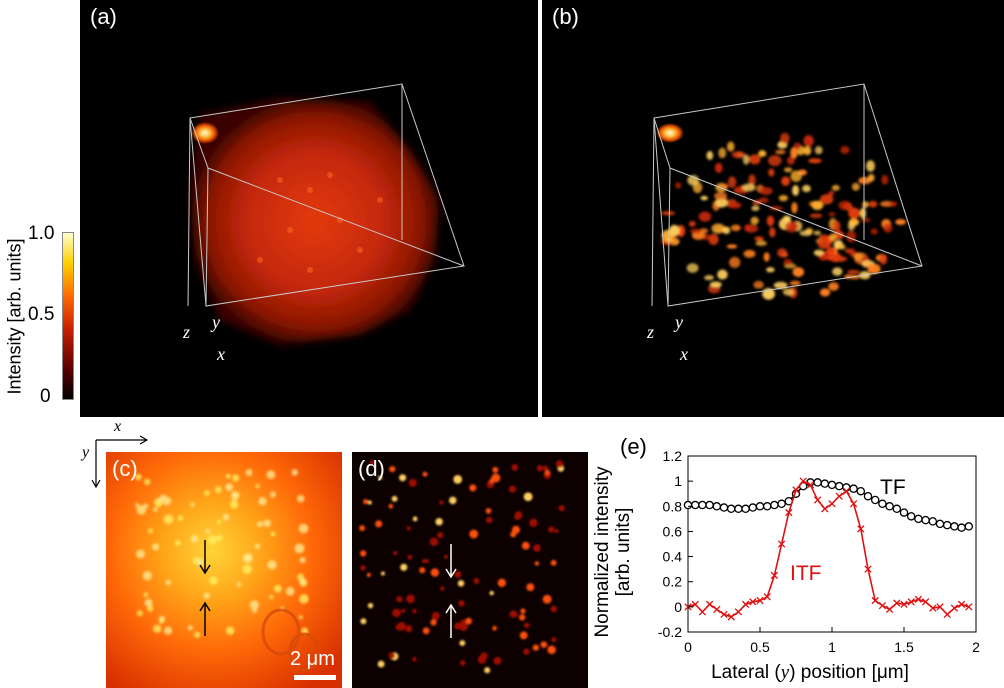 The image size is (1004, 688). I want to click on scalebar-label: 2 μm, so click(312, 659).